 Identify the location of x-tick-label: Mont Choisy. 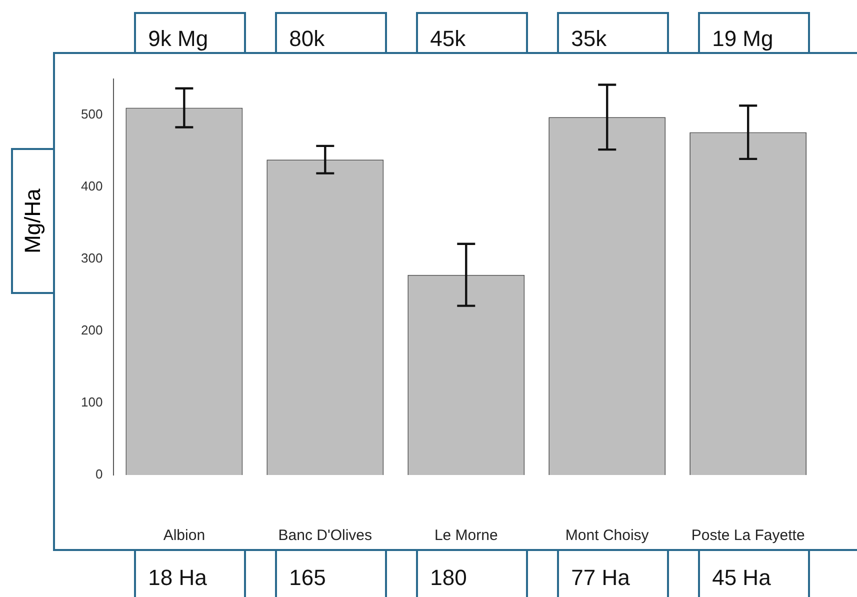
(607, 535).